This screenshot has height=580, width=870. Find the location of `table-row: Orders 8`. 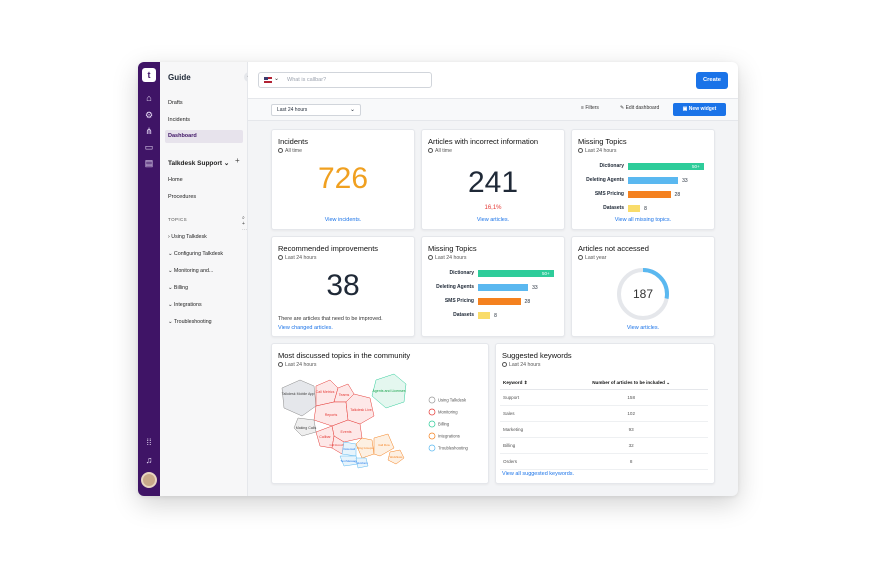

table-row: Orders 8 is located at coordinates (604, 461).